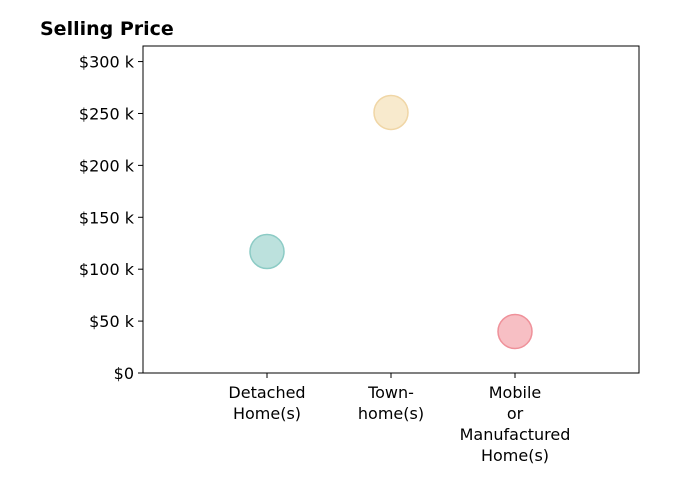 This screenshot has height=503, width=679. I want to click on y-tick-label: $50 k, so click(112, 321).